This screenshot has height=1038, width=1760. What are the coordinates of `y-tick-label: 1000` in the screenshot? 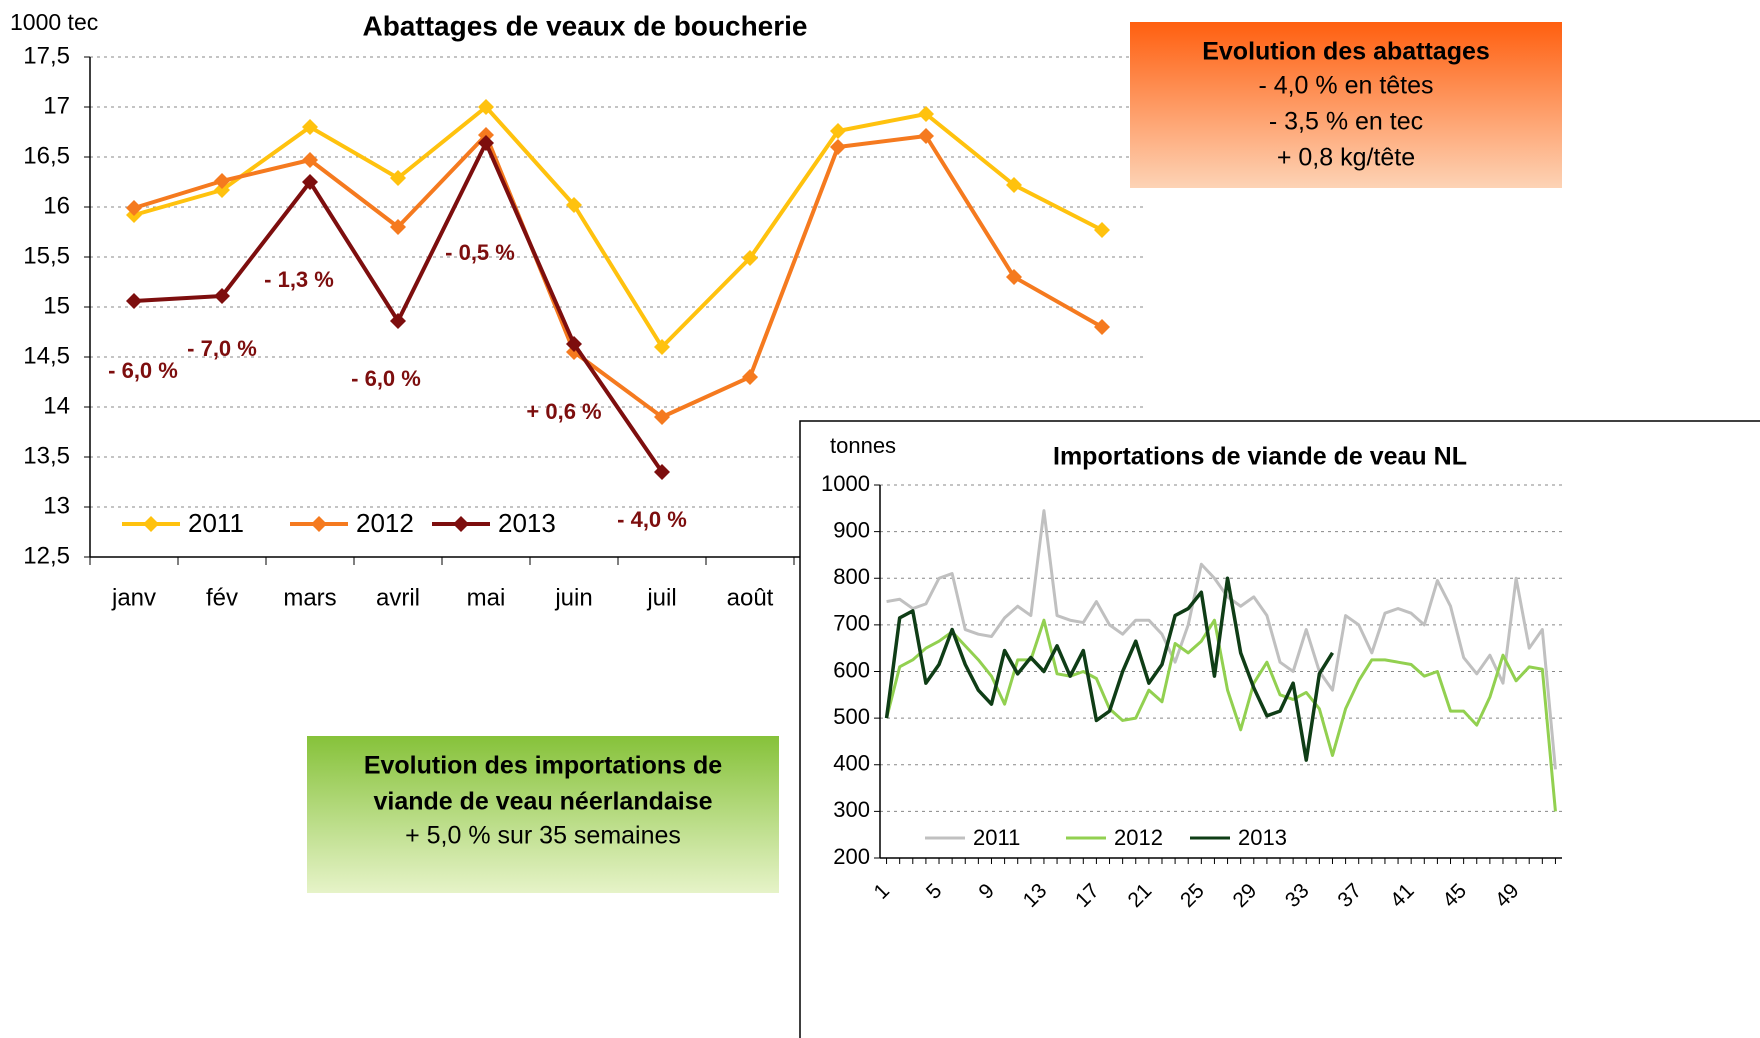 It's located at (845, 483).